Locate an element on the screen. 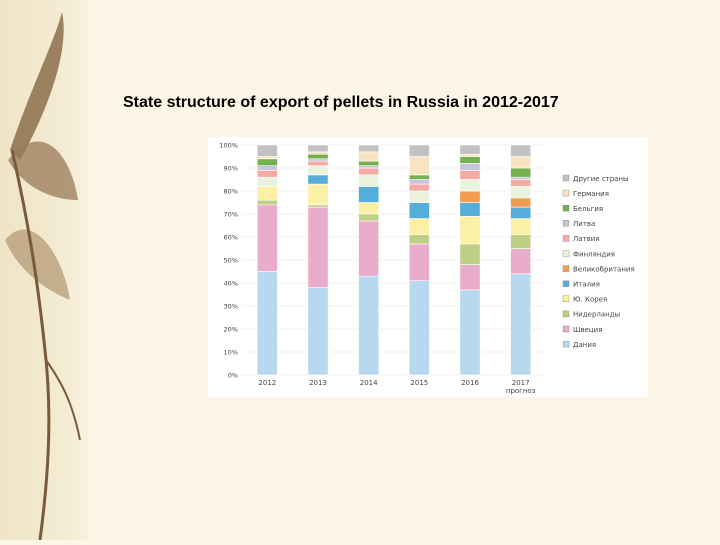 The image size is (720, 545). legend-label: Италия is located at coordinates (586, 285).